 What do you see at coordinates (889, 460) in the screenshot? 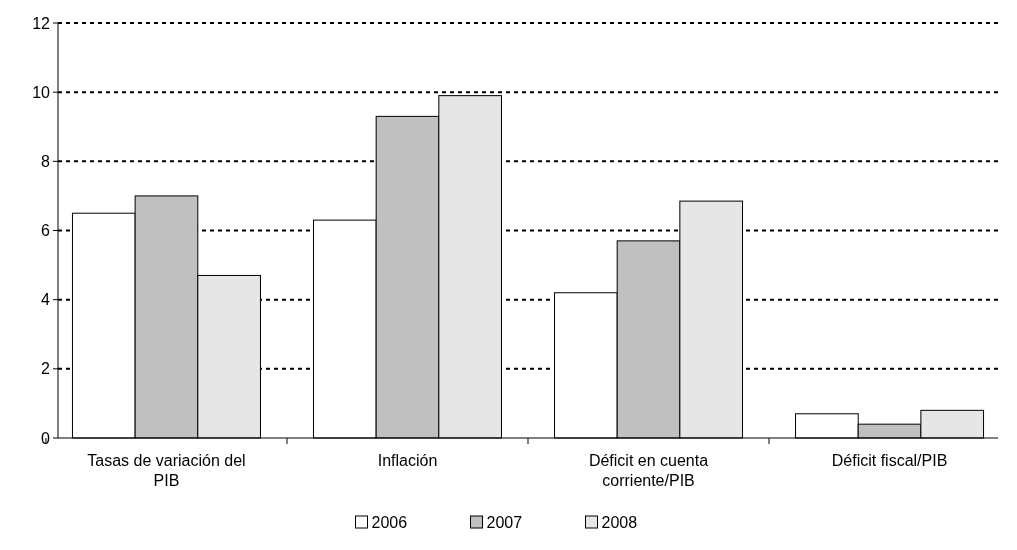
I see `x-tick-label: Déficit fiscal/PIB` at bounding box center [889, 460].